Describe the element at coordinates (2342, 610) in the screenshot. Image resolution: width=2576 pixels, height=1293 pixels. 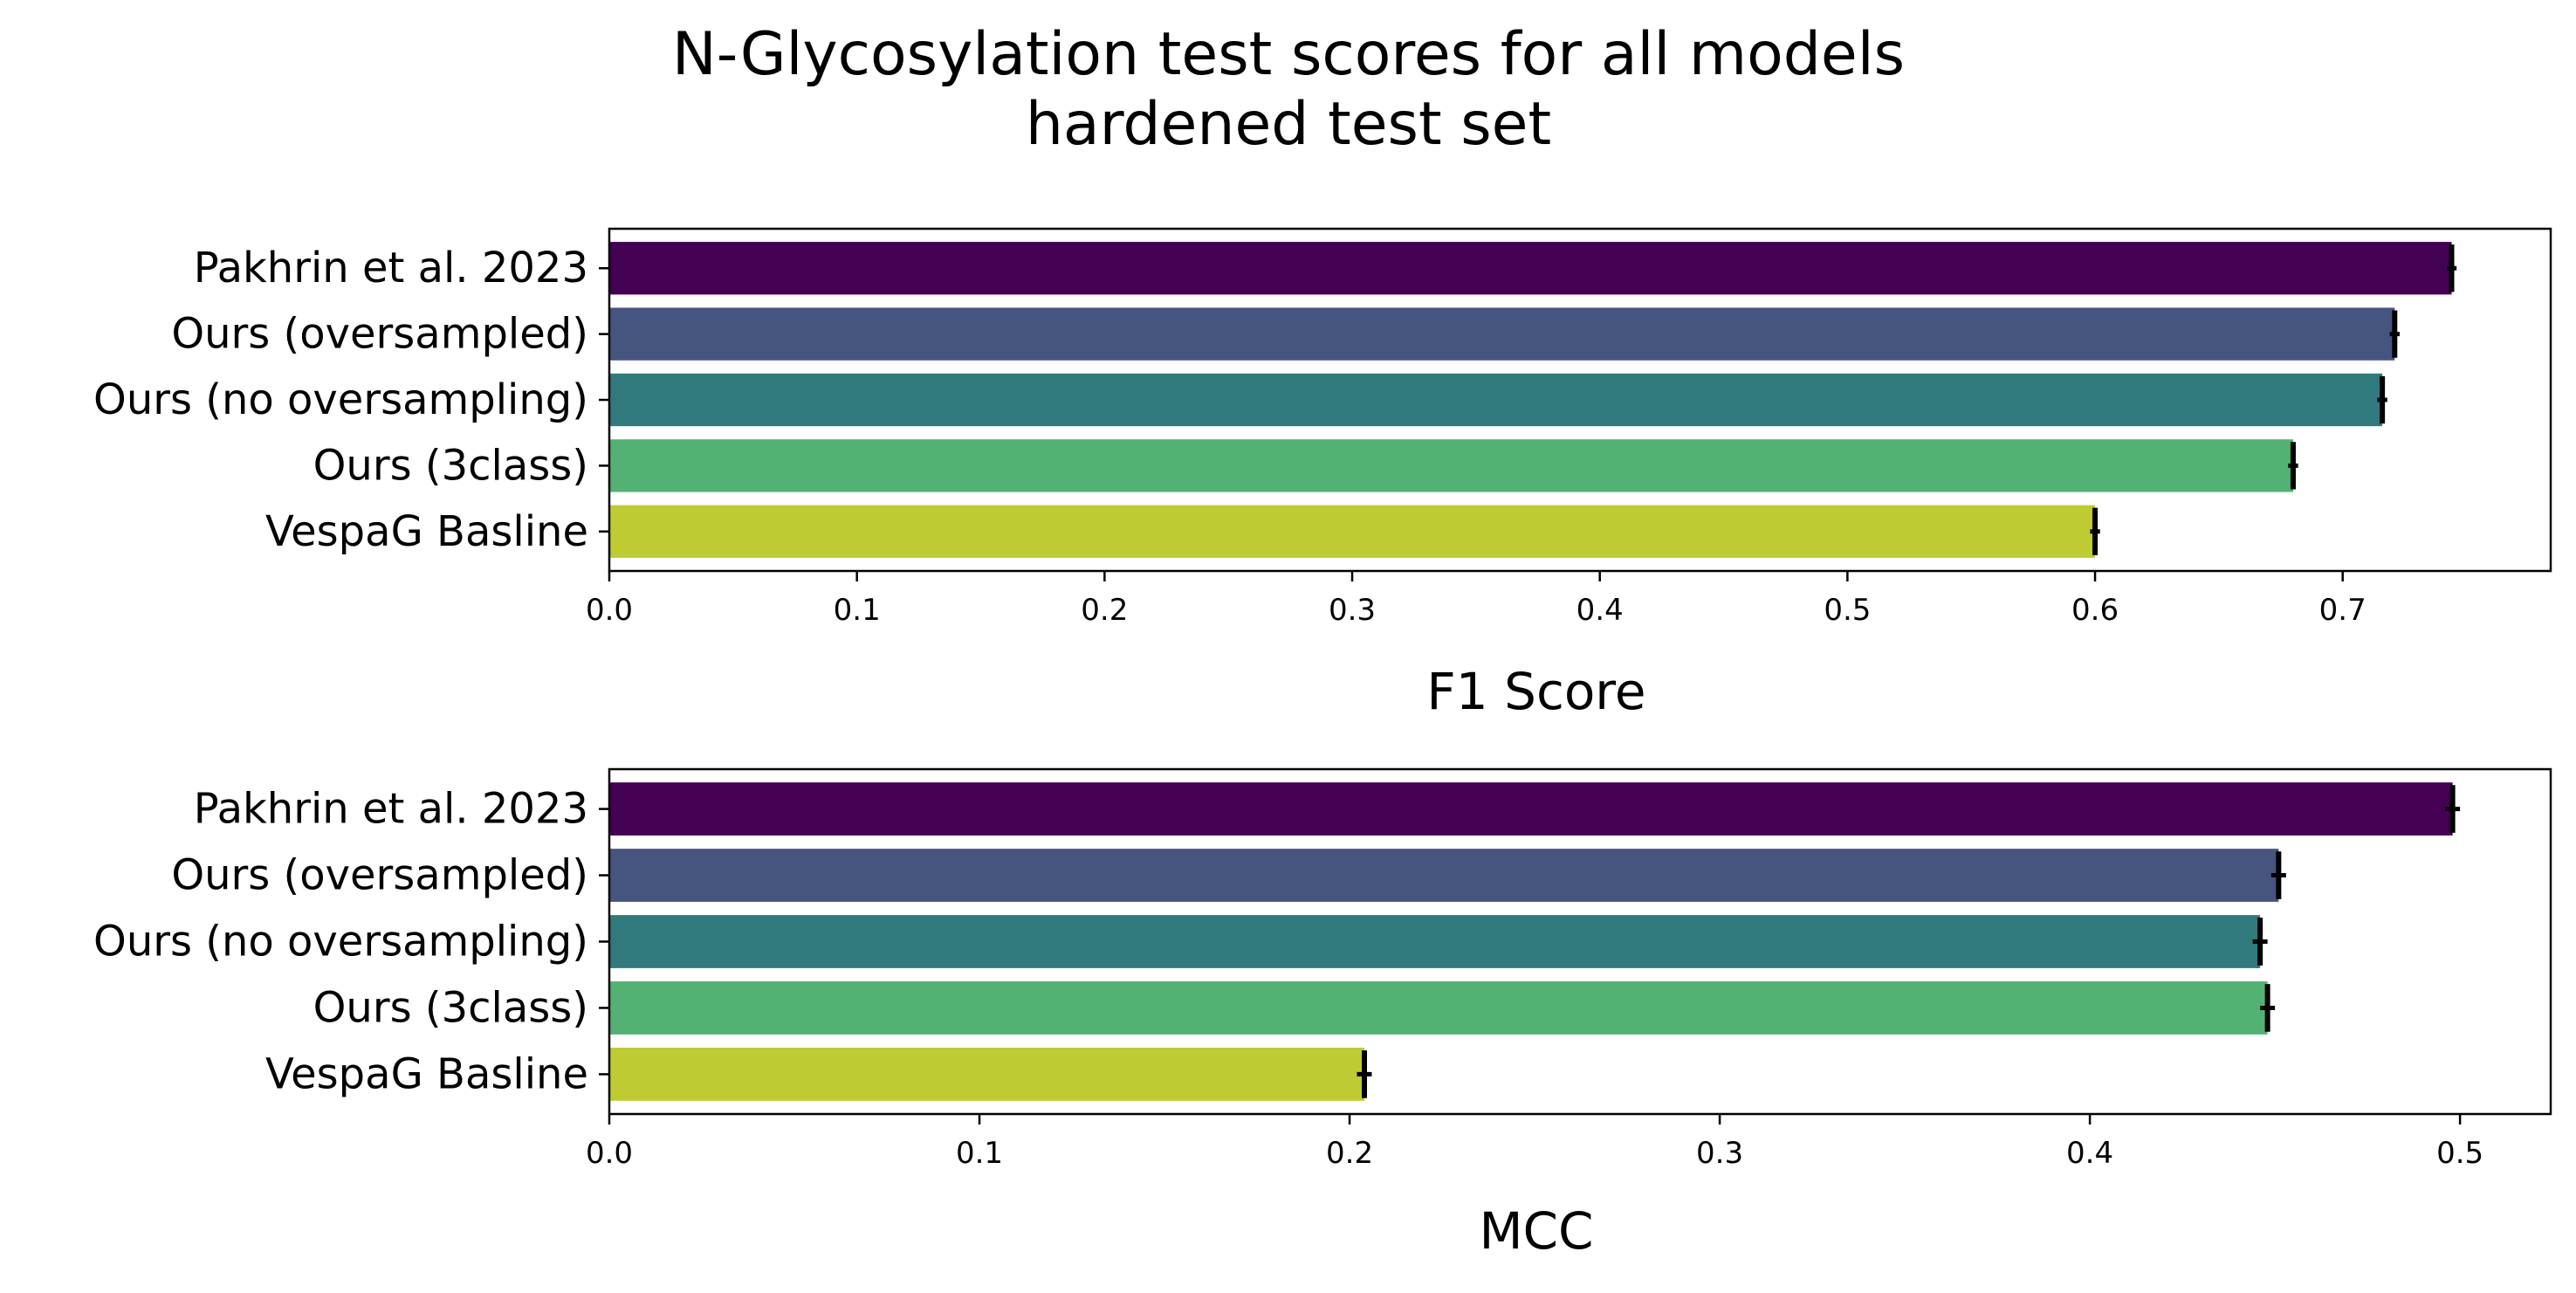
I see `x-tick-label: 0.7` at that location.